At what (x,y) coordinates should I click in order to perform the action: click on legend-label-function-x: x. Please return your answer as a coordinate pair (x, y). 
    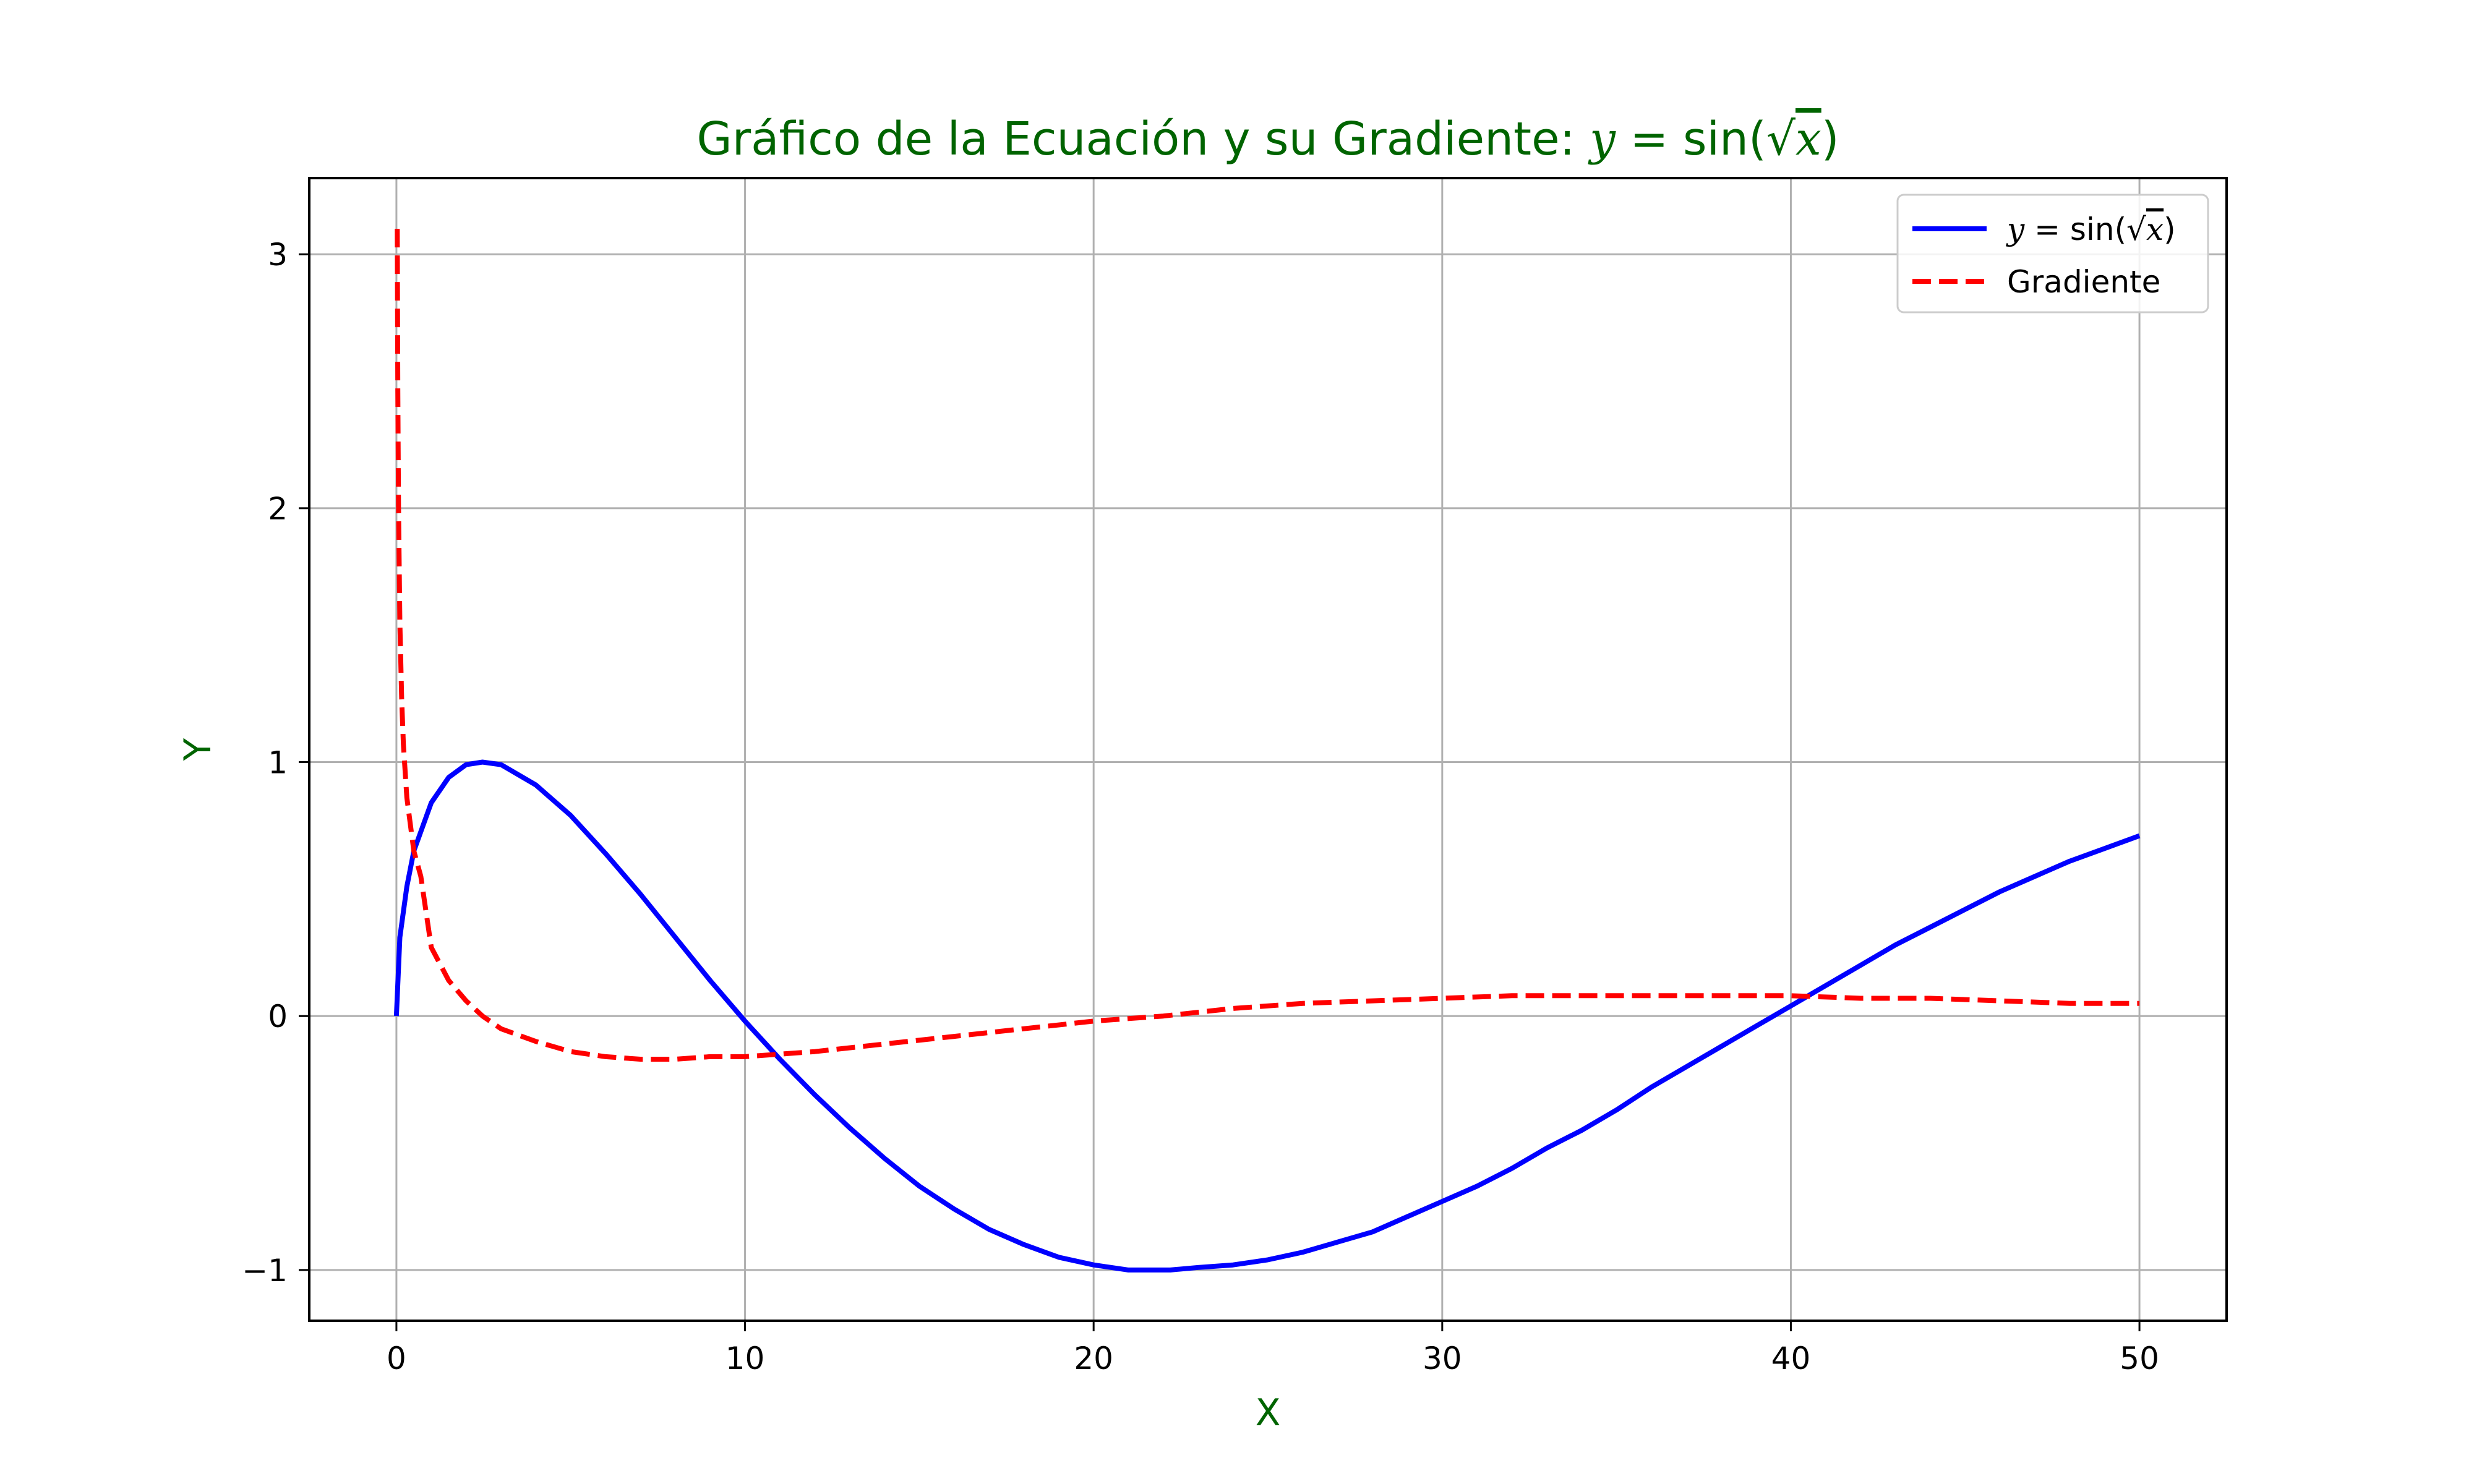
    Looking at the image, I should click on (2155, 229).